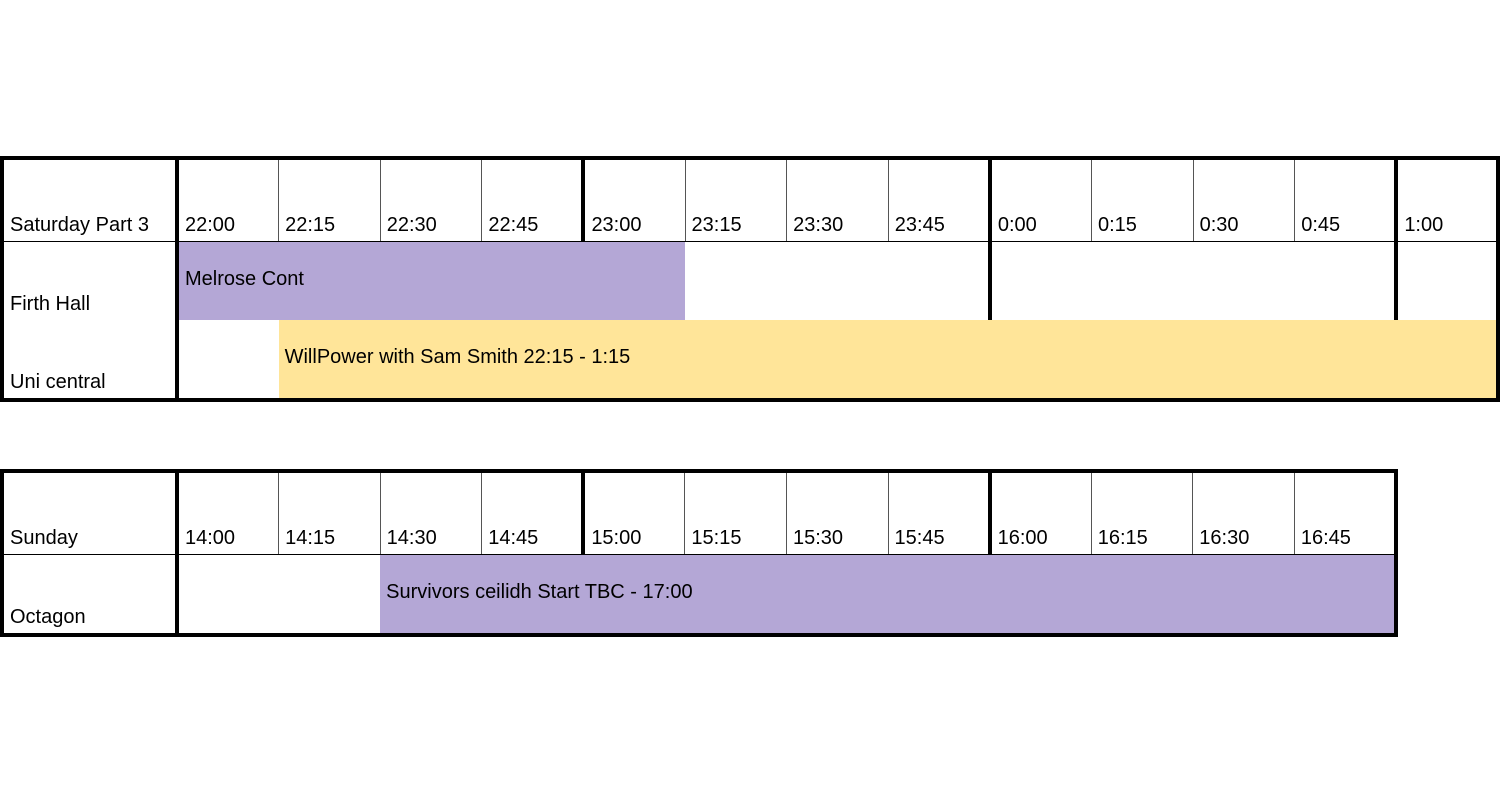 Image resolution: width=1500 pixels, height=786 pixels. What do you see at coordinates (457, 356) in the screenshot?
I see `event-label: WillPower with Sam Smith 22:15 - 1:15` at bounding box center [457, 356].